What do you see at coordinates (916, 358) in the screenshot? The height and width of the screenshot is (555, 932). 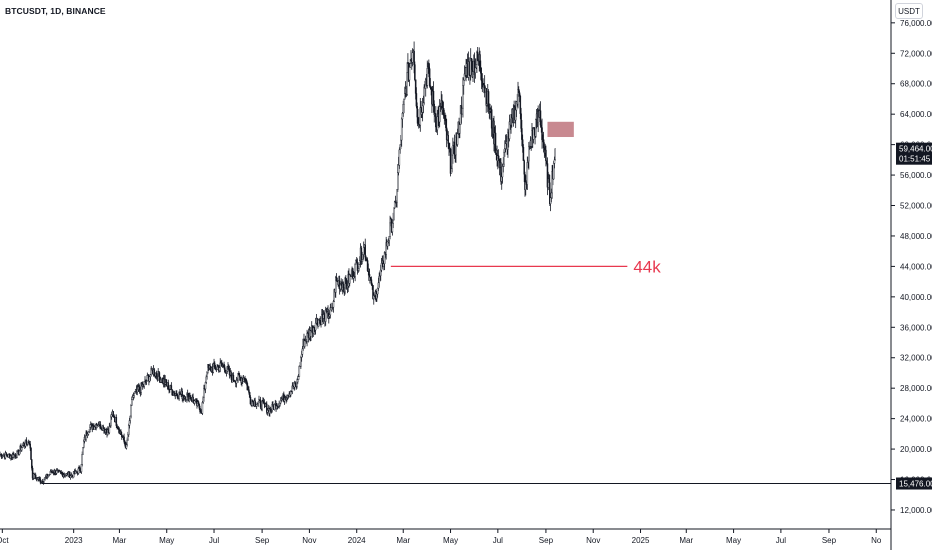 I see `price-tick-label: 32,000.00` at bounding box center [916, 358].